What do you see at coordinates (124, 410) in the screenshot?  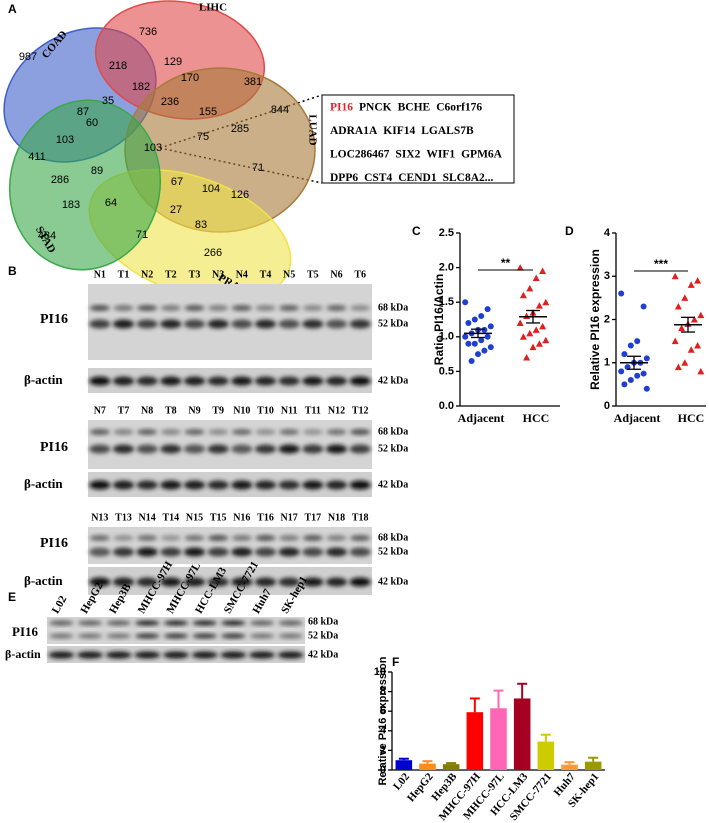 I see `lane-label: T7` at bounding box center [124, 410].